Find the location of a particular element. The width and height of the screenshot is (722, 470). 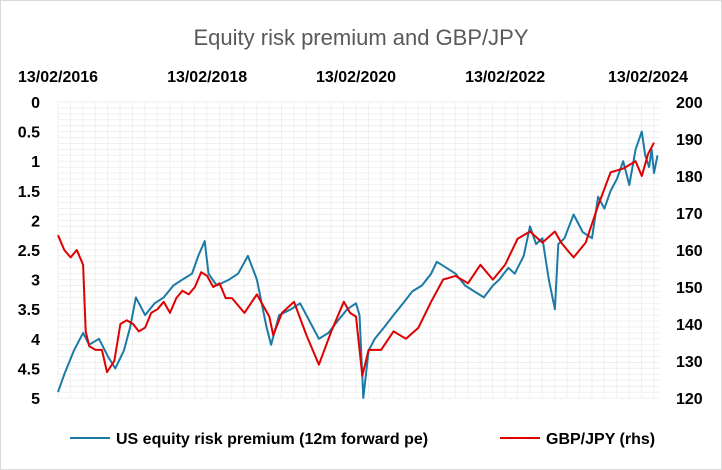

right-tick-label: 180 is located at coordinates (689, 177).